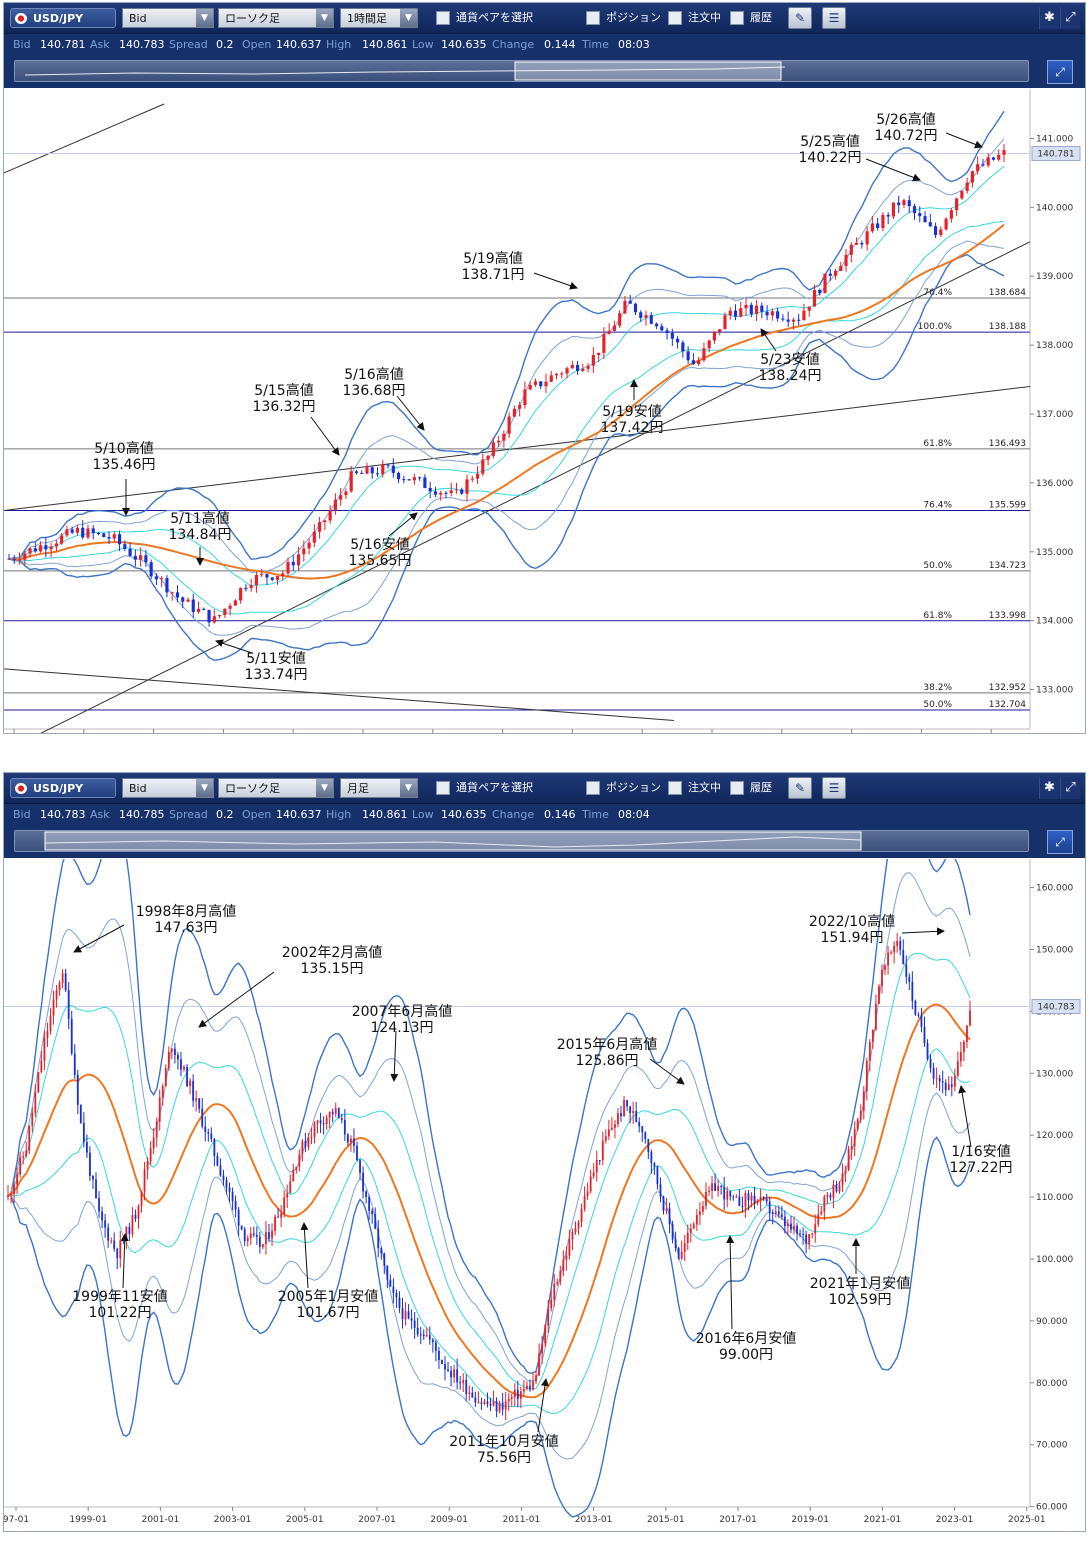 The width and height of the screenshot is (1089, 1552). I want to click on chart-type-value: ローソク足, so click(252, 18).